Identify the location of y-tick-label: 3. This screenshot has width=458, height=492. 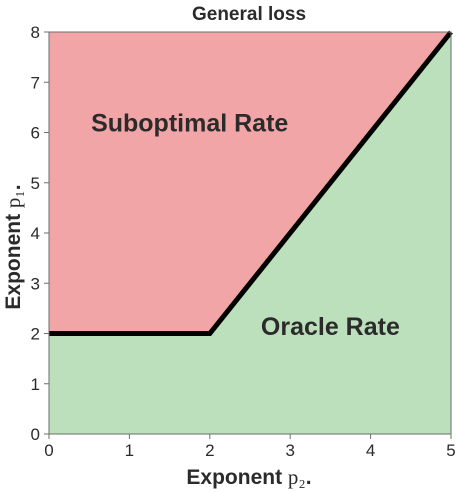
(35, 283).